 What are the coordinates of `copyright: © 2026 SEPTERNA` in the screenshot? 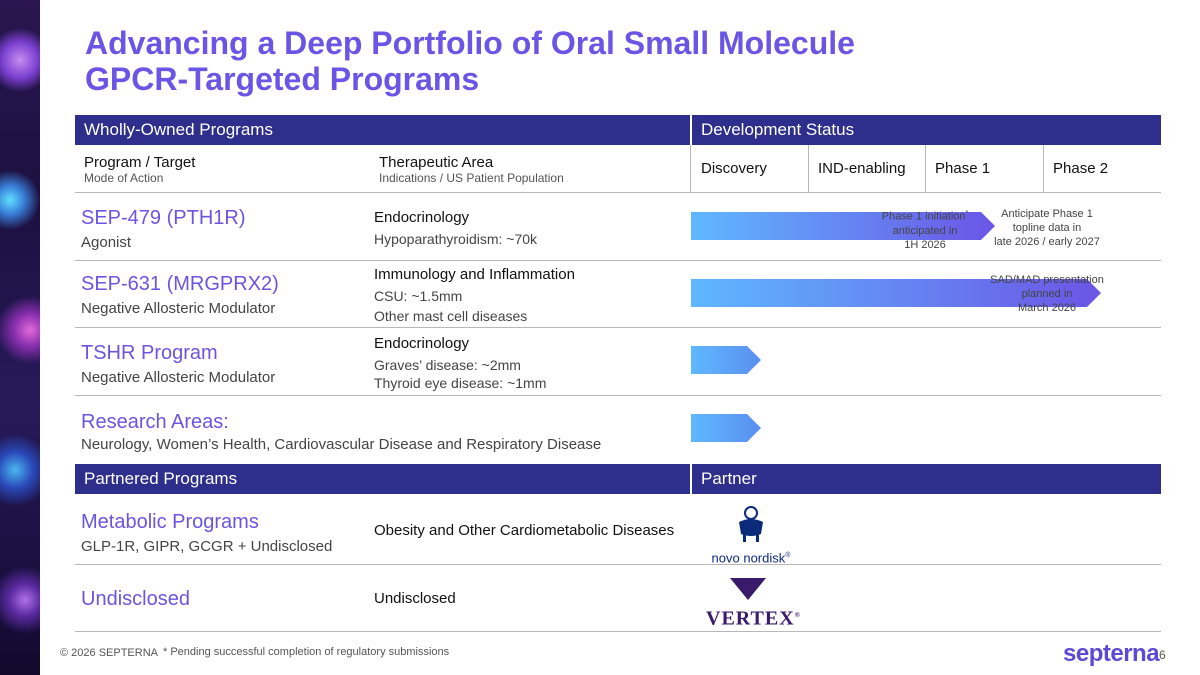 It's located at (109, 653).